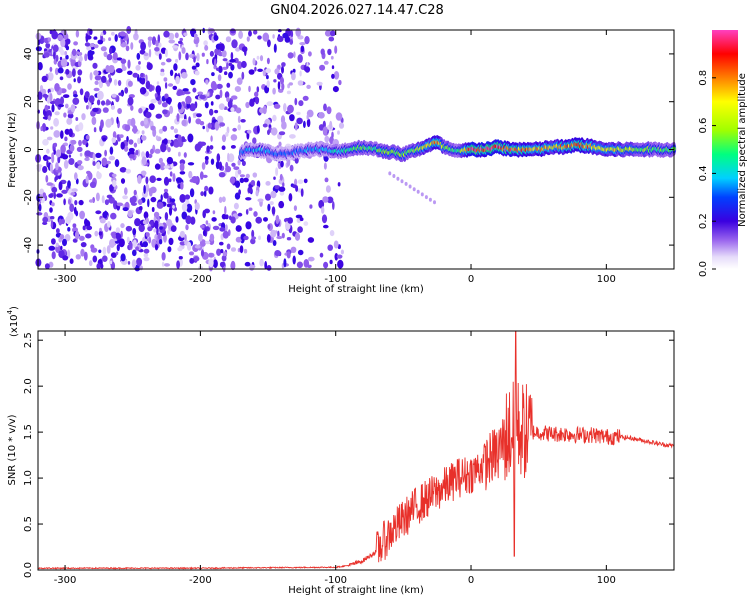 The height and width of the screenshot is (600, 750). What do you see at coordinates (200, 580) in the screenshot?
I see `x-tick-label: -200` at bounding box center [200, 580].